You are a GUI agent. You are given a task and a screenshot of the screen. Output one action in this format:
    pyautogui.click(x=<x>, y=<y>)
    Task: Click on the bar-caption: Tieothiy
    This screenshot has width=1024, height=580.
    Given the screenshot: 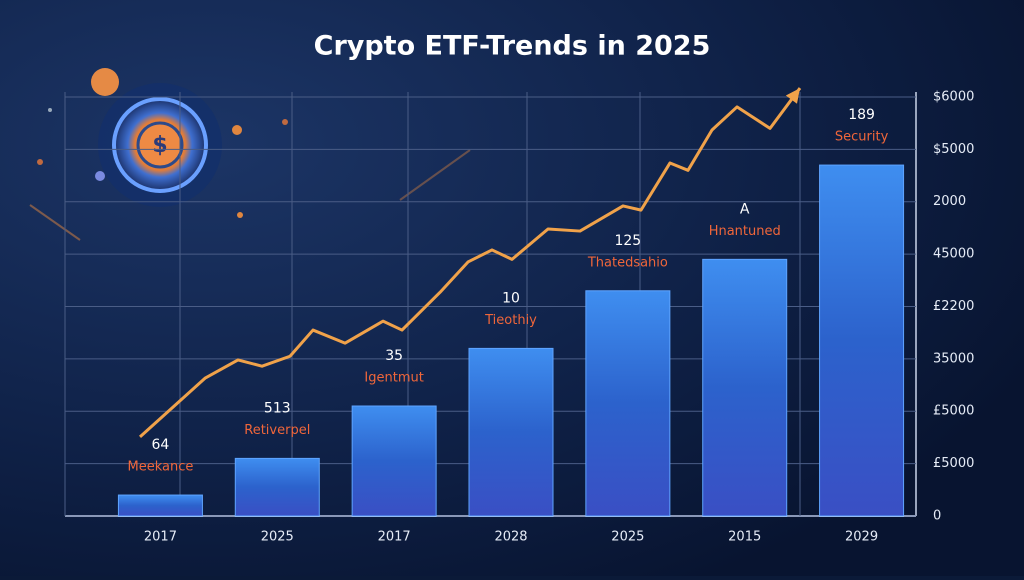 What is the action you would take?
    pyautogui.click(x=510, y=320)
    